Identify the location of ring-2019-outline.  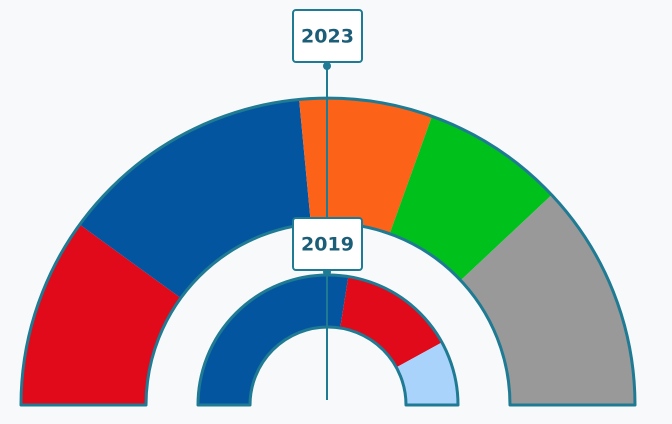
(328, 340).